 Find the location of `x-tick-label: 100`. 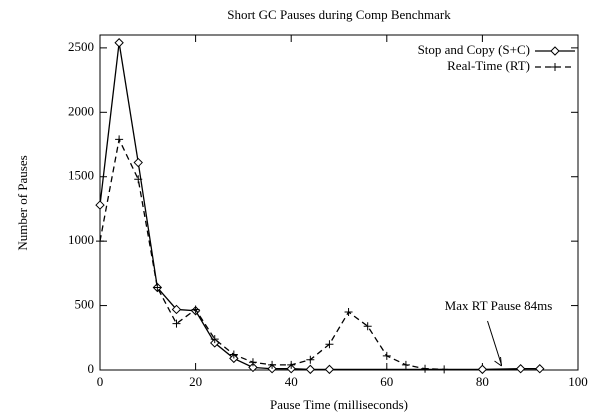

x-tick-label: 100 is located at coordinates (578, 381).